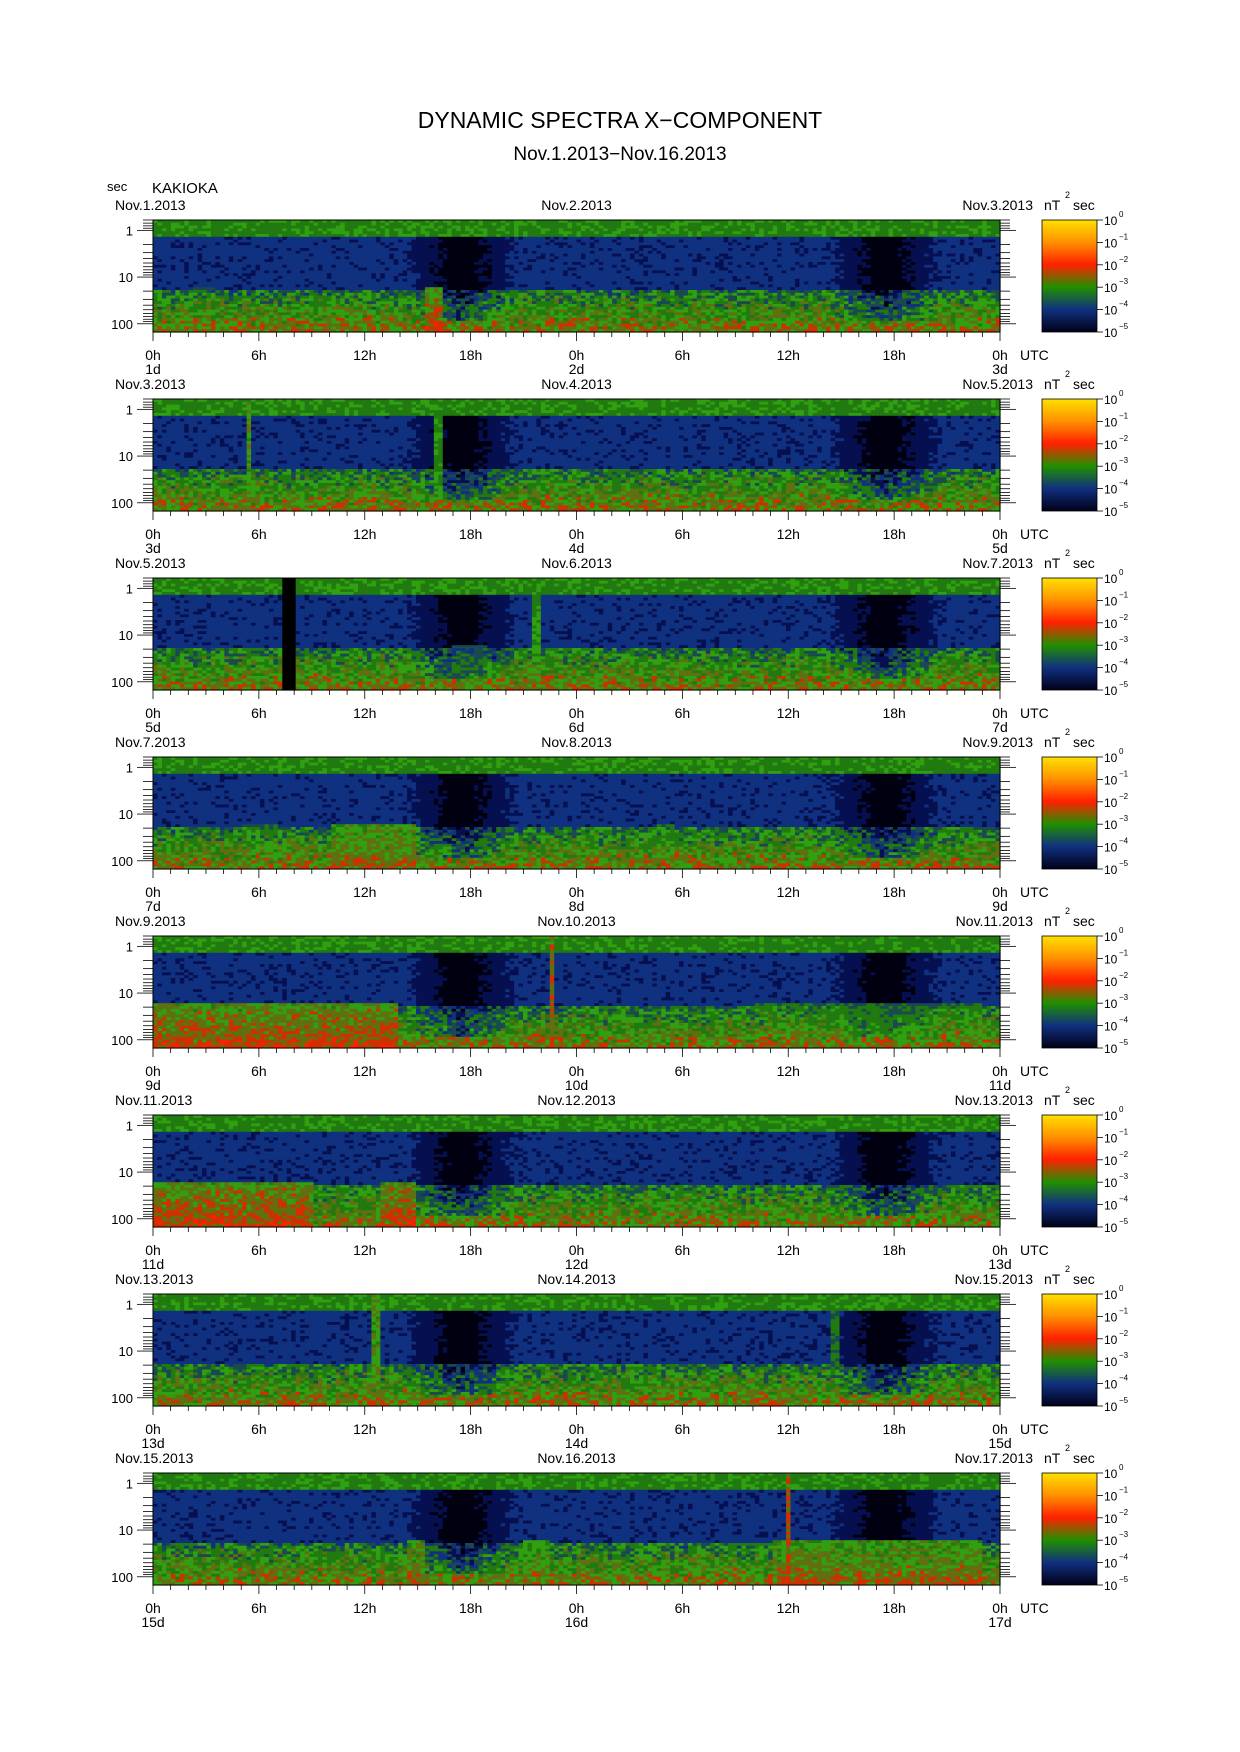  I want to click on figure-title: DYNAMIC SPECTRA X−COMPONENT, so click(620, 120).